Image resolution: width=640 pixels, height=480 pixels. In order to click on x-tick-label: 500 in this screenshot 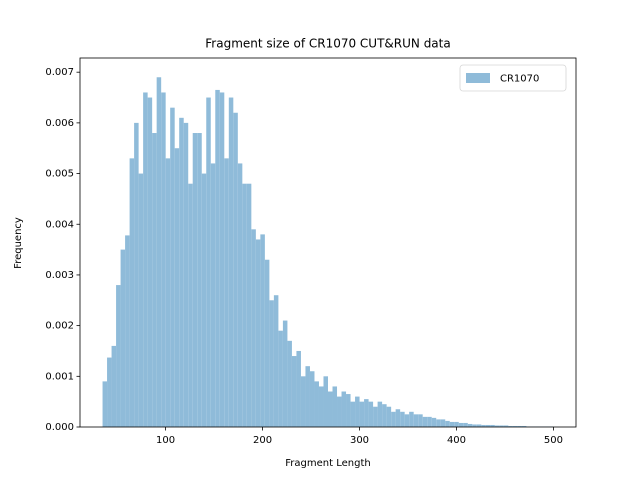, I will do `click(553, 440)`.